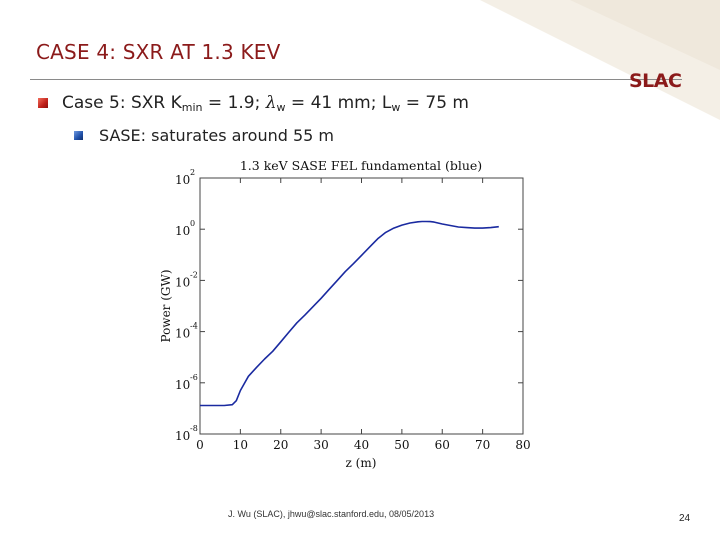  What do you see at coordinates (192, 172) in the screenshot?
I see `y-tick-exponent: 2` at bounding box center [192, 172].